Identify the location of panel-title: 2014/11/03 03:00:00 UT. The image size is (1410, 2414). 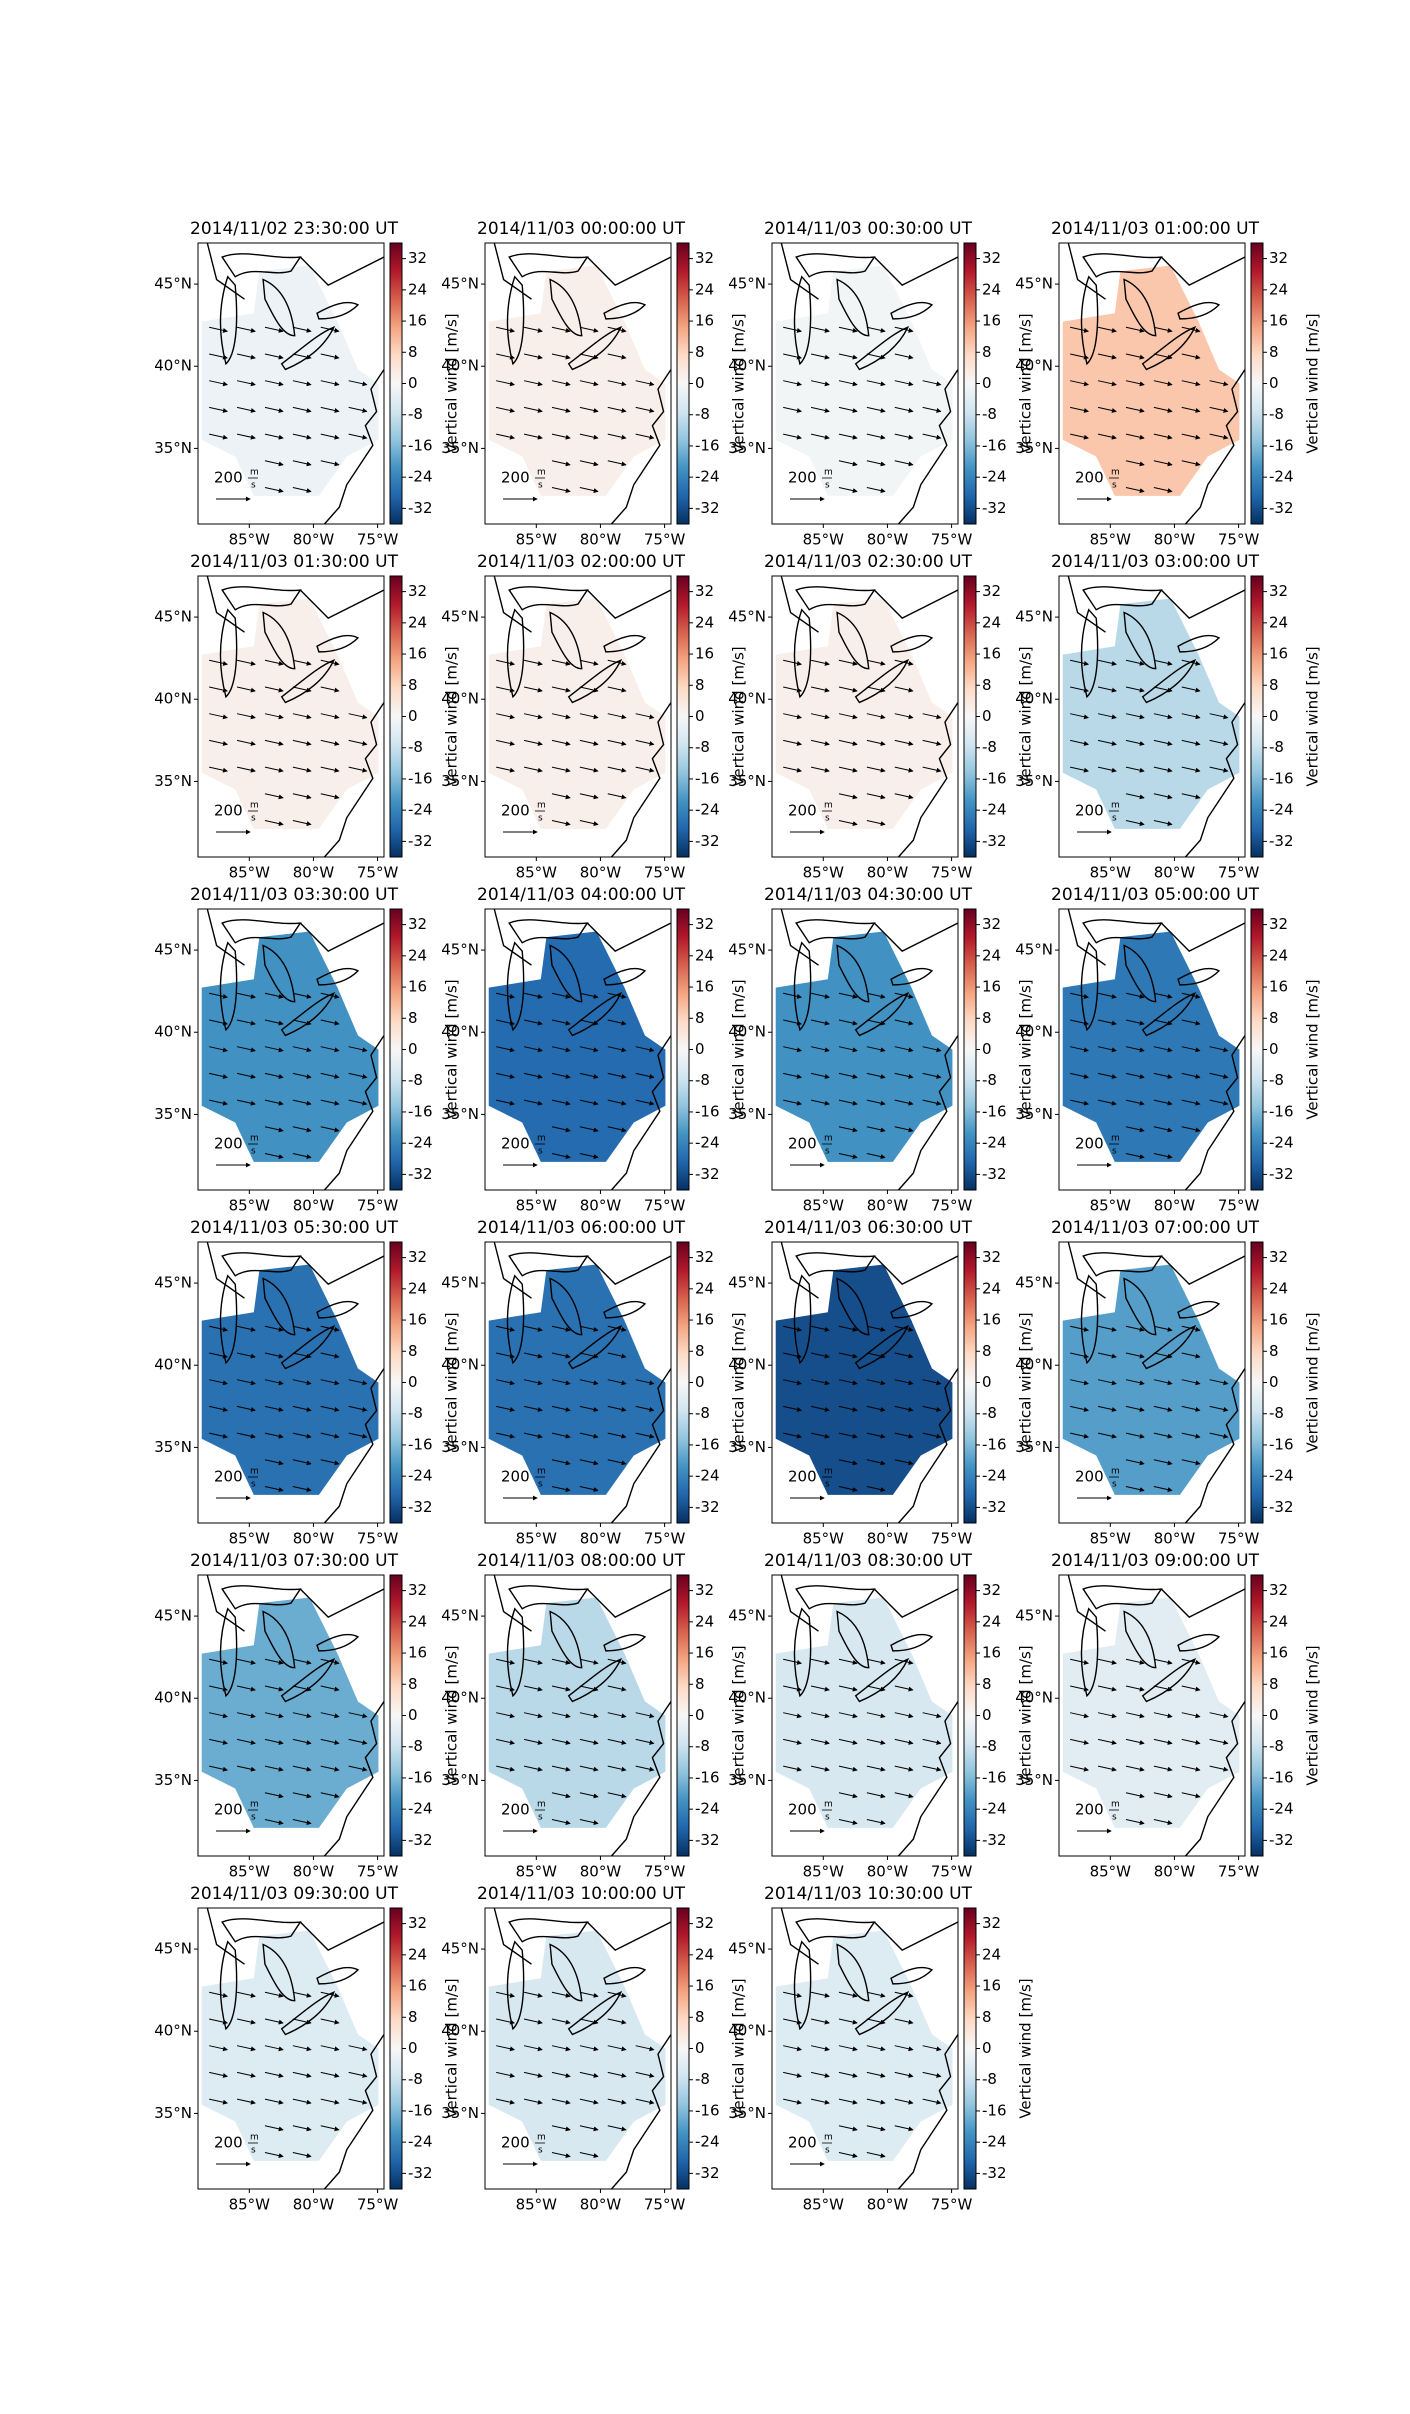
(1155, 562).